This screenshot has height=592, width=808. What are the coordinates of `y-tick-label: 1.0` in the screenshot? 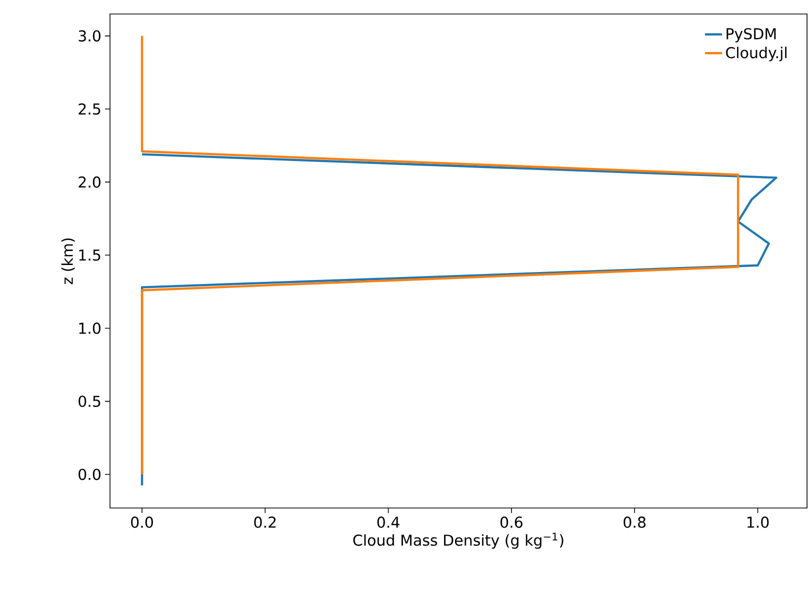 It's located at (89, 328).